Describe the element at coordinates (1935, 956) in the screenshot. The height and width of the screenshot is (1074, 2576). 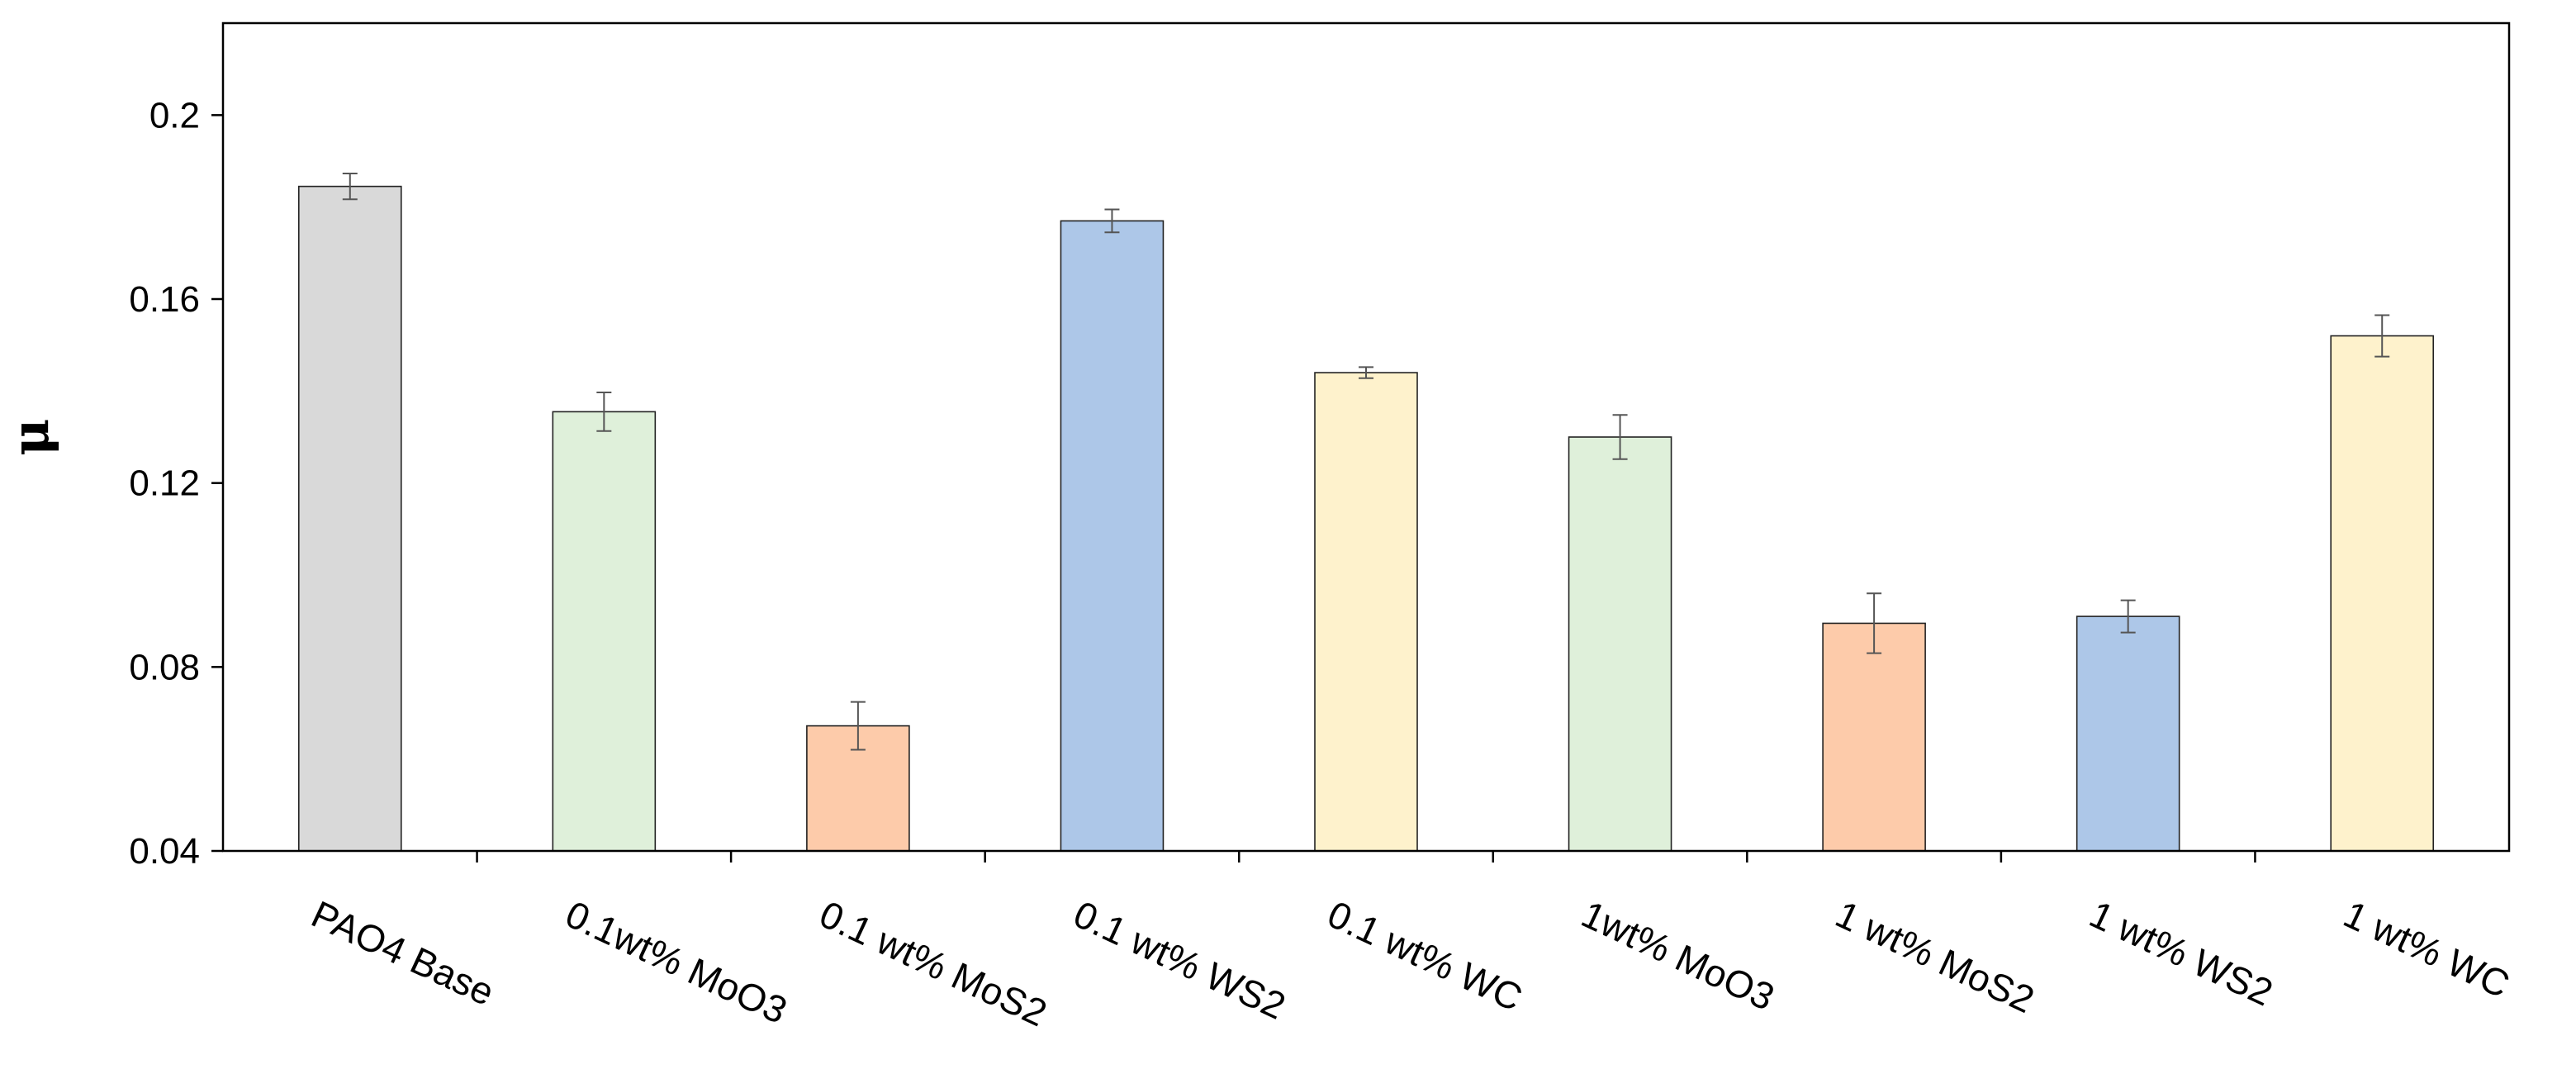
I see `x-tick-label: 1 wt% MoS2` at that location.